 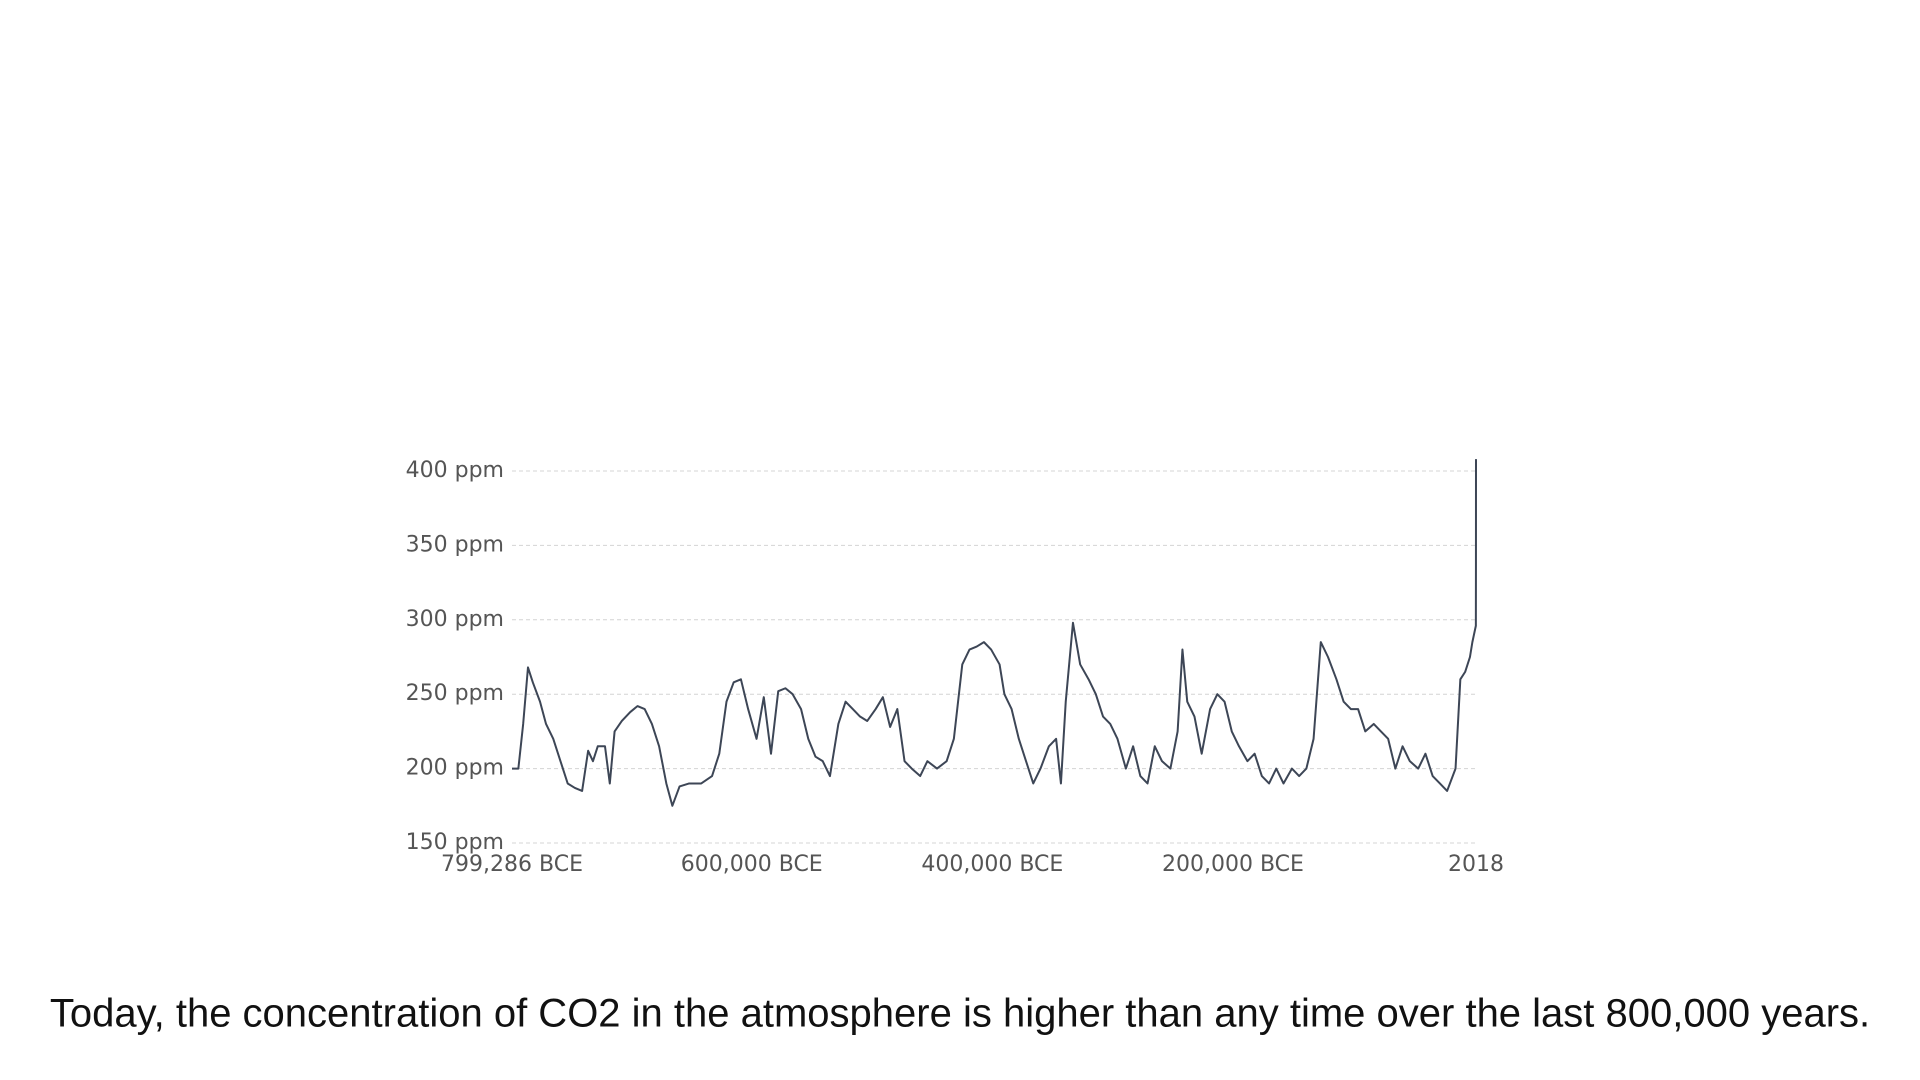 I want to click on y-tick-label: 200 ppm, so click(x=455, y=768).